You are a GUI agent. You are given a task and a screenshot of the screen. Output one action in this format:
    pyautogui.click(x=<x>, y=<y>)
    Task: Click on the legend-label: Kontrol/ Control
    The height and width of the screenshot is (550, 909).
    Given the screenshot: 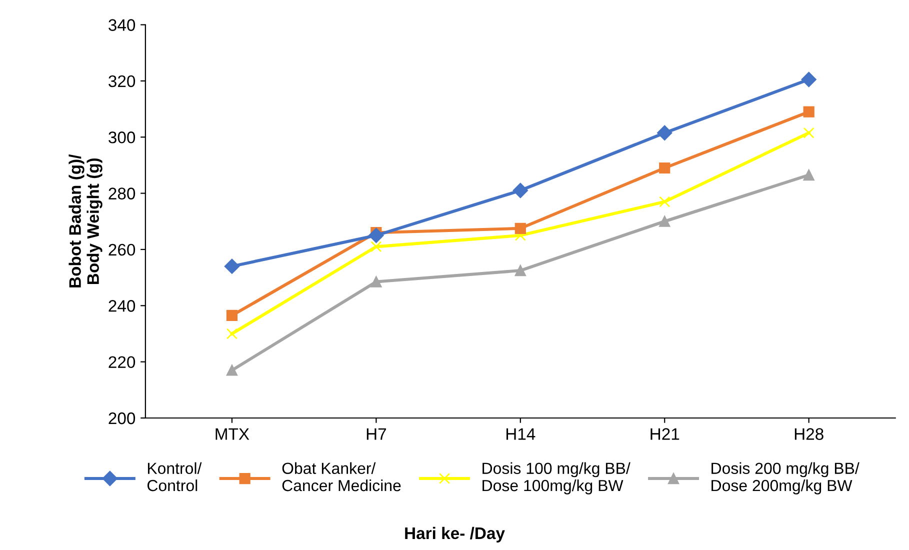 What is the action you would take?
    pyautogui.click(x=174, y=477)
    